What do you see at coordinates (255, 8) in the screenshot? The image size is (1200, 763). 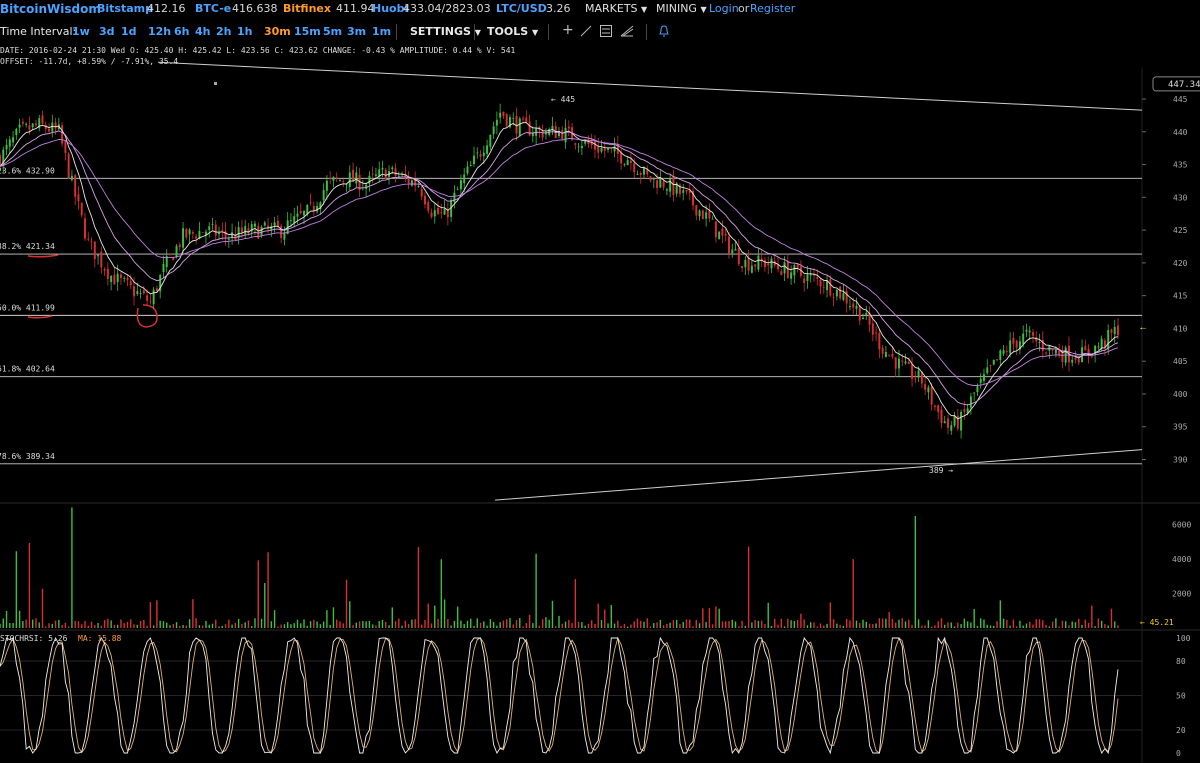 I see `ticker-btce-price: 416.638` at bounding box center [255, 8].